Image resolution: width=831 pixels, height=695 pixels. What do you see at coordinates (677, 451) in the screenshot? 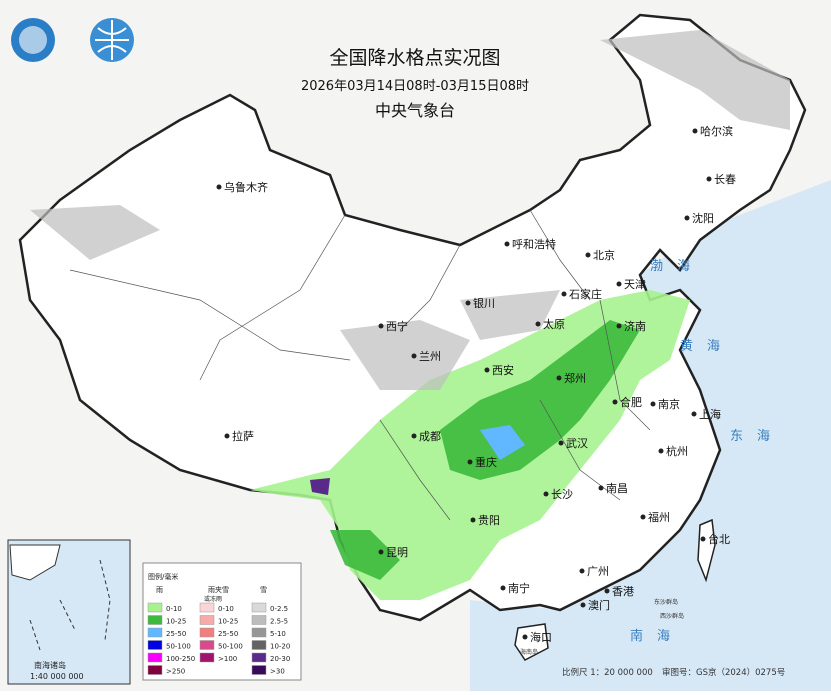
I see `city-label: 杭州` at bounding box center [677, 451].